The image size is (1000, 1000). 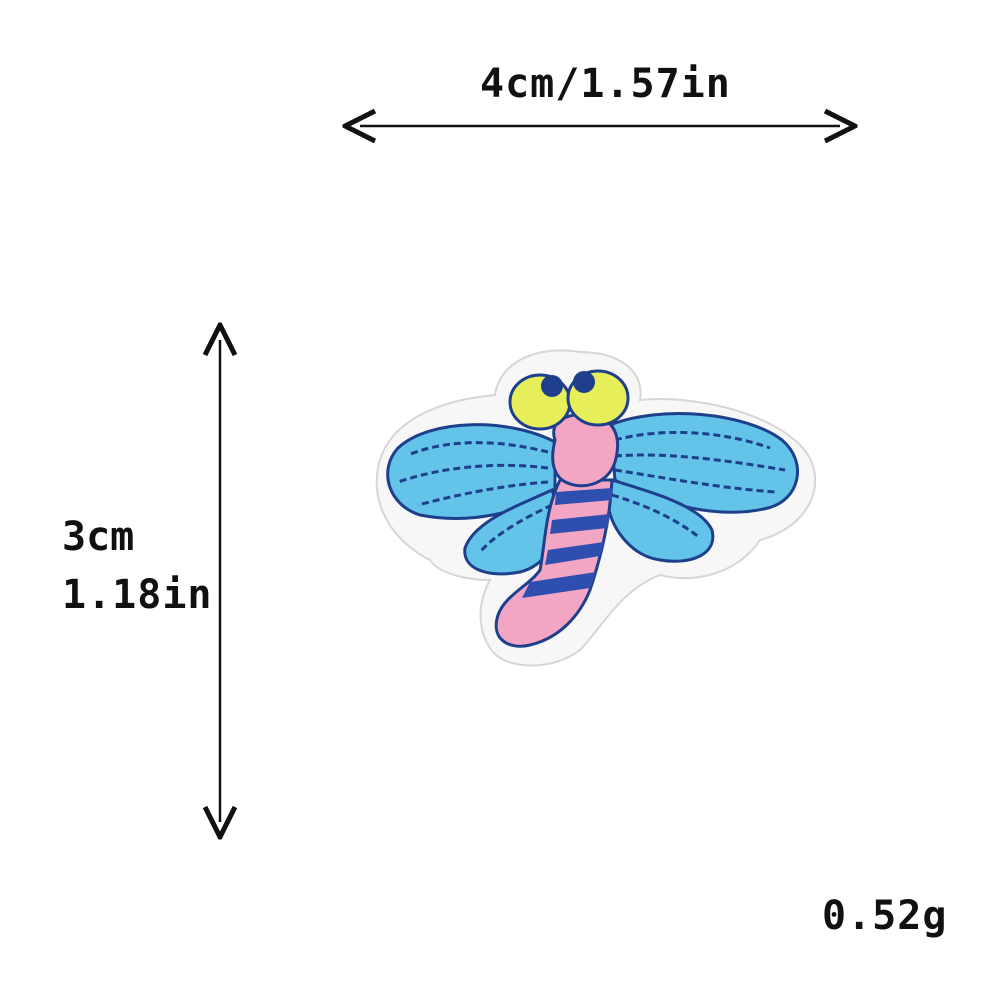 What do you see at coordinates (567, 543) in the screenshot?
I see `abdomen-stripes` at bounding box center [567, 543].